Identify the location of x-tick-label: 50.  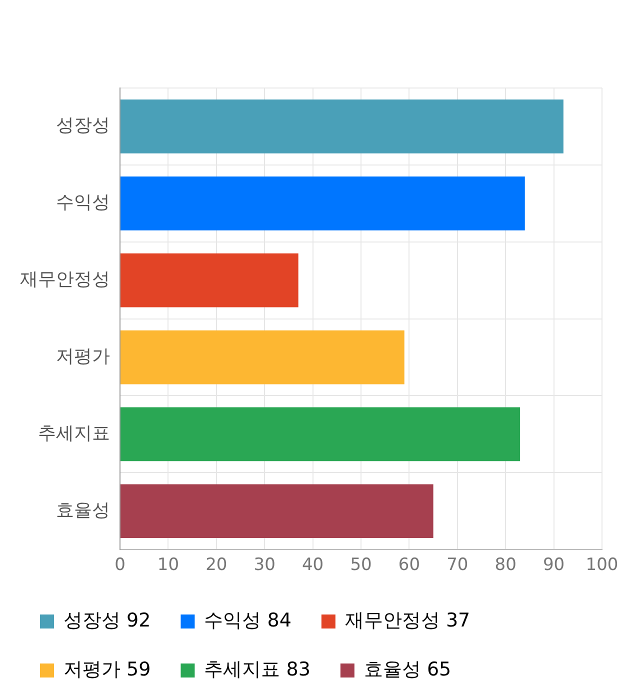
(361, 565).